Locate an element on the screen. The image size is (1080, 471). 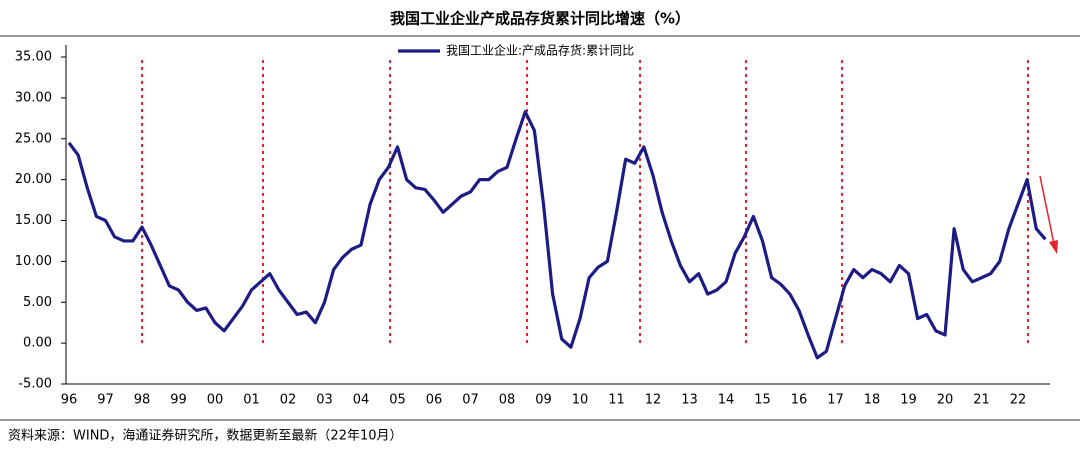
y-tick-label: 20.00 is located at coordinates (33, 179).